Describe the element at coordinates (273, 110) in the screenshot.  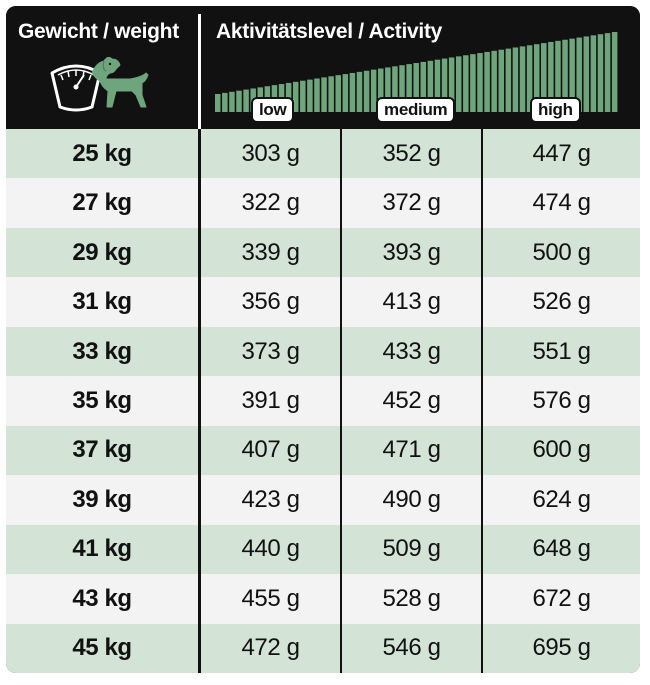
I see `level-low-label: low` at that location.